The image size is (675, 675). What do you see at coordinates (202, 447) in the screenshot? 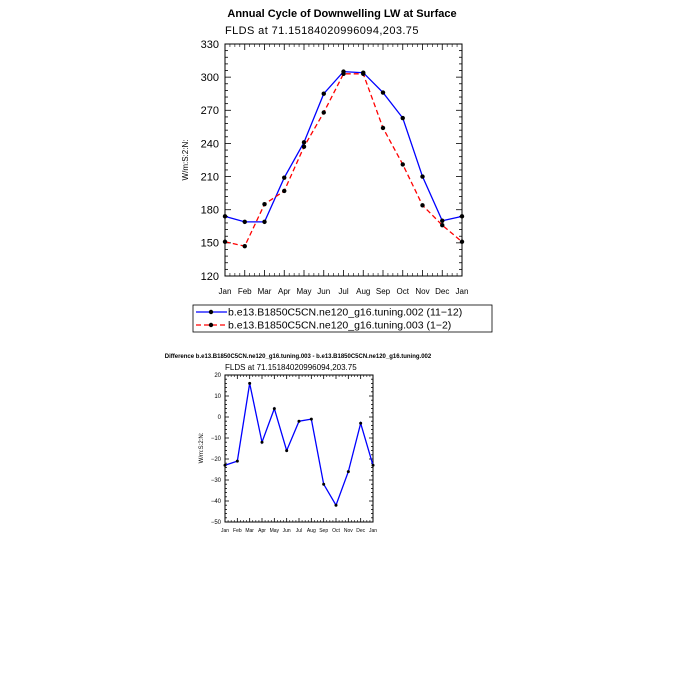
I see `chart2-y-axis-label: W/m:S:2:N:` at bounding box center [202, 447].